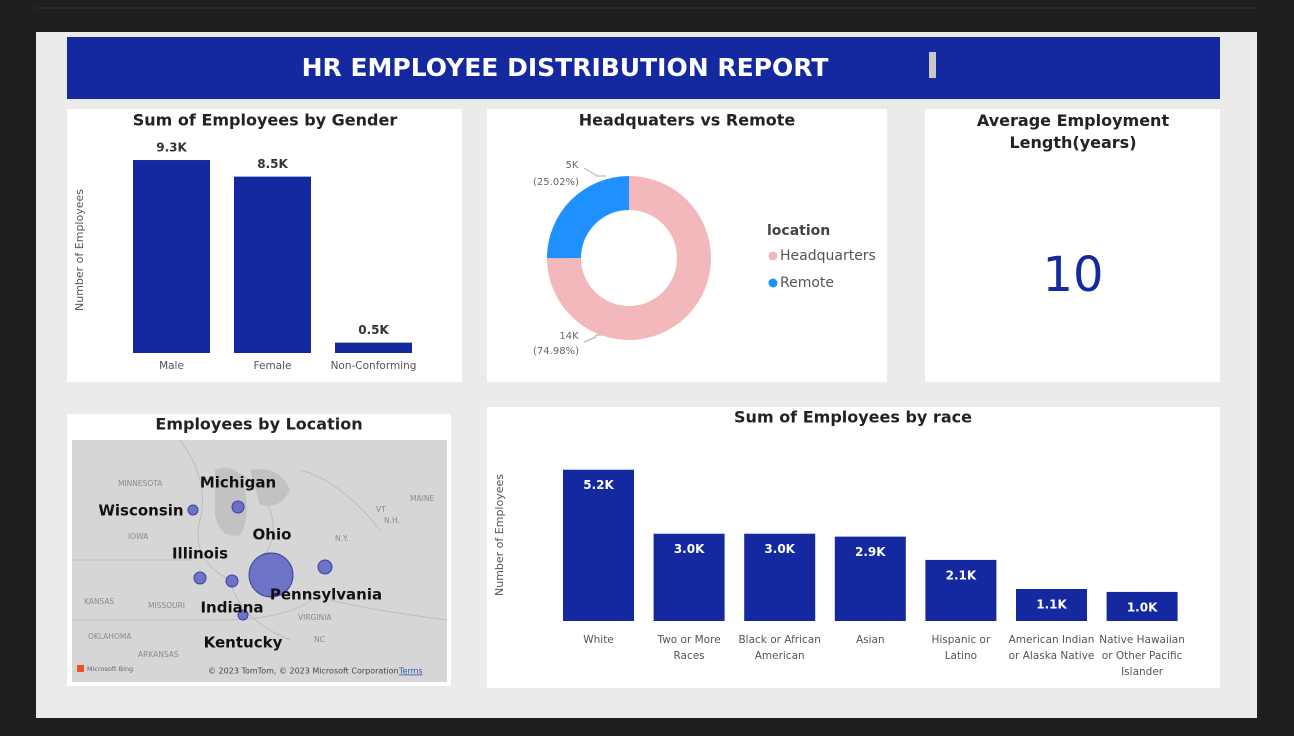 Image resolution: width=1294 pixels, height=736 pixels. Describe the element at coordinates (158, 654) in the screenshot. I see `map-base-label: ARKANSAS` at that location.